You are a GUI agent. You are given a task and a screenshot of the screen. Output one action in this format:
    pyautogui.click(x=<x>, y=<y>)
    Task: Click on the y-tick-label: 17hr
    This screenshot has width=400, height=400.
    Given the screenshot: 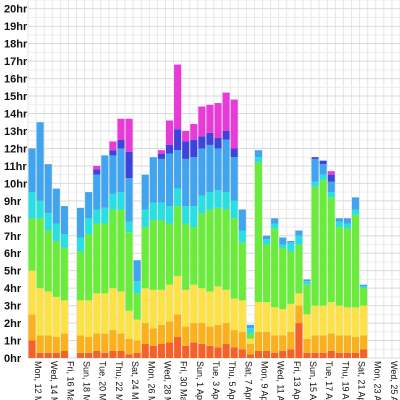 What is the action you would take?
    pyautogui.click(x=16, y=62)
    